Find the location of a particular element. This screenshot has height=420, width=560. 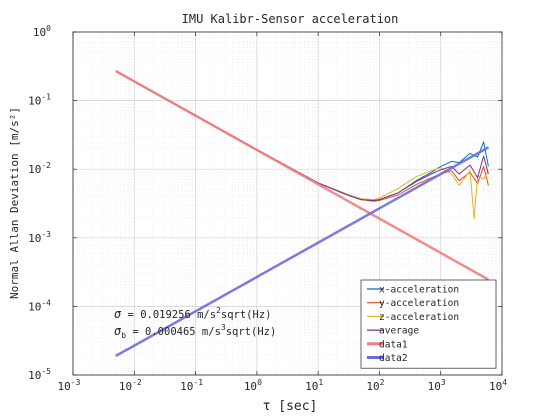

y-tick-label: 10⁻² is located at coordinates (39, 168).